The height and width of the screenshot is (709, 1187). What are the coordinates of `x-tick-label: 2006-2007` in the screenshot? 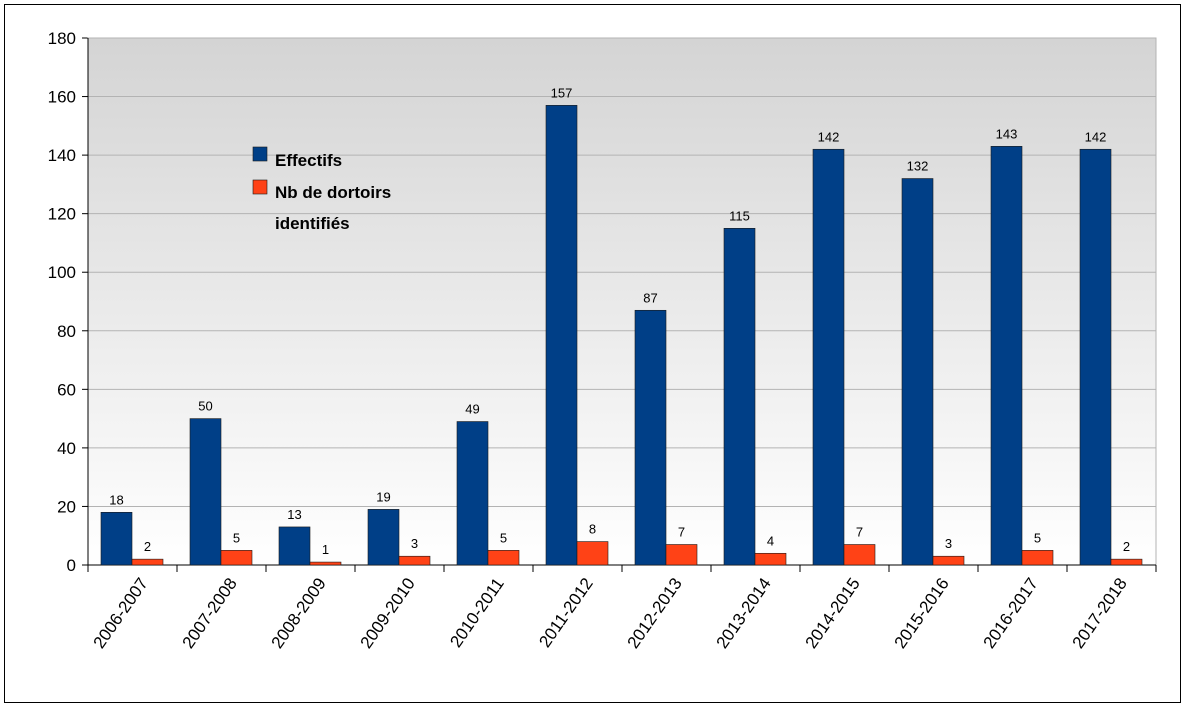 It's located at (121, 613).